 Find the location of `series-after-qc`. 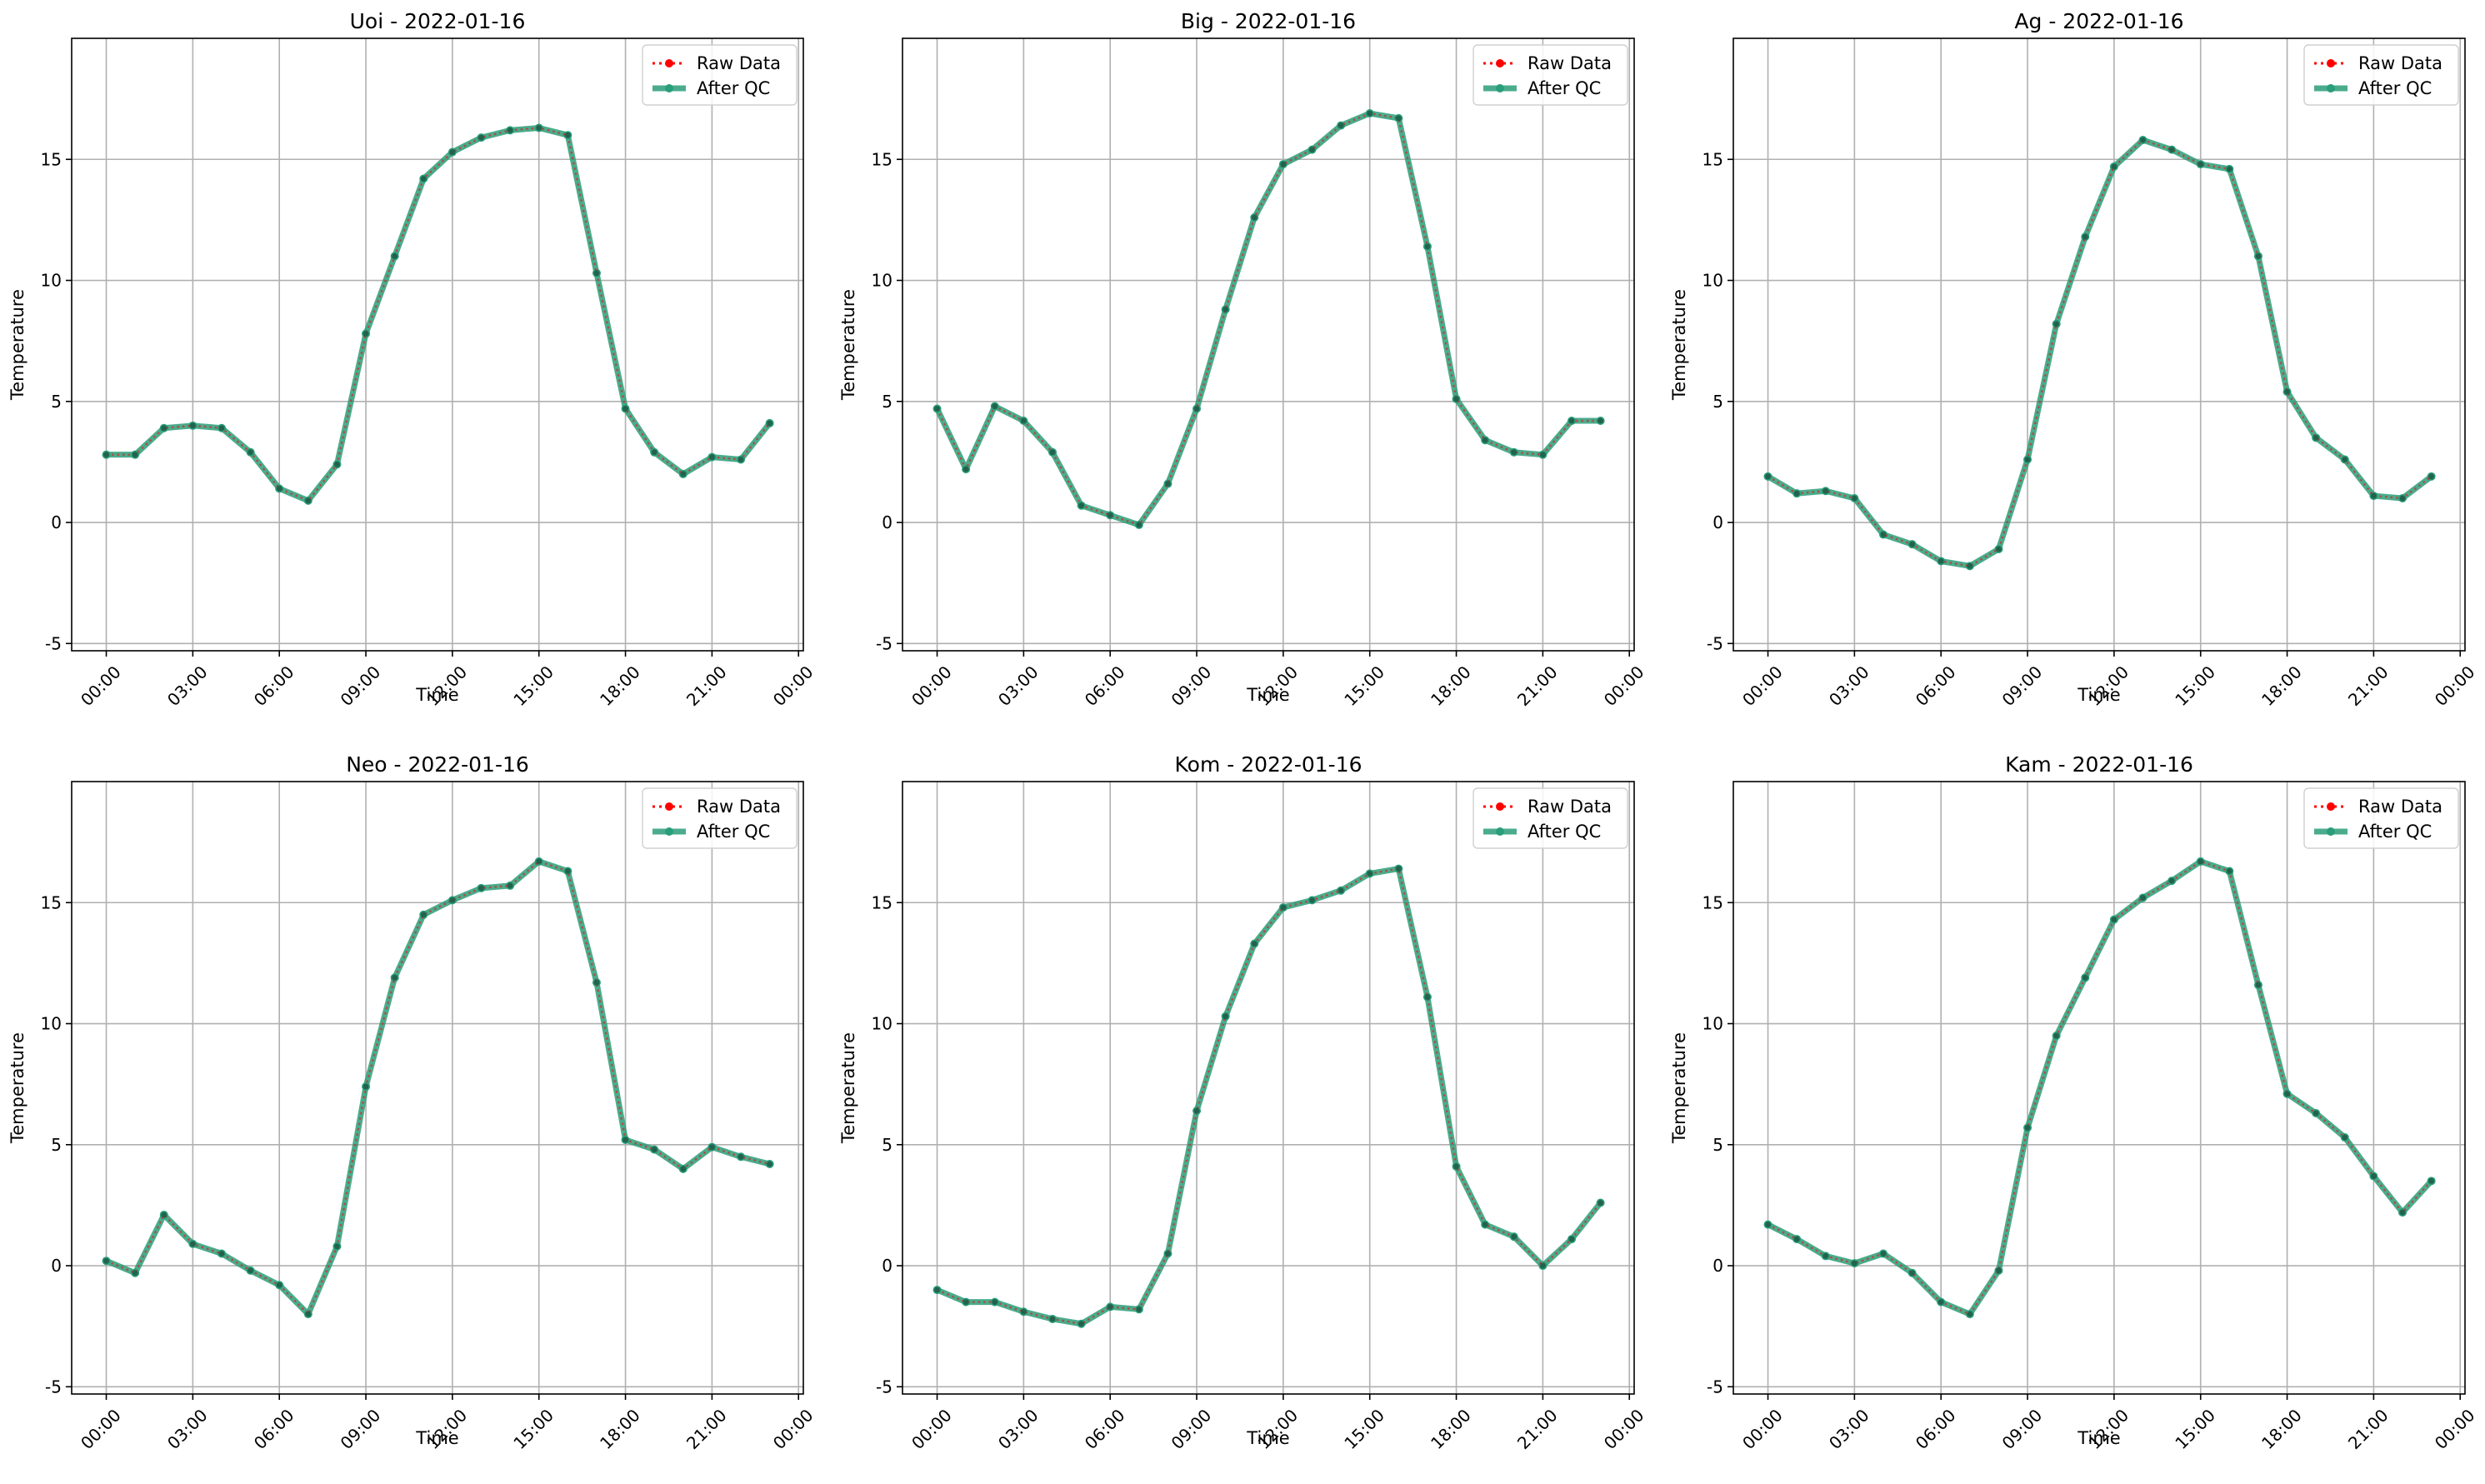

series-after-qc is located at coordinates (438, 314).